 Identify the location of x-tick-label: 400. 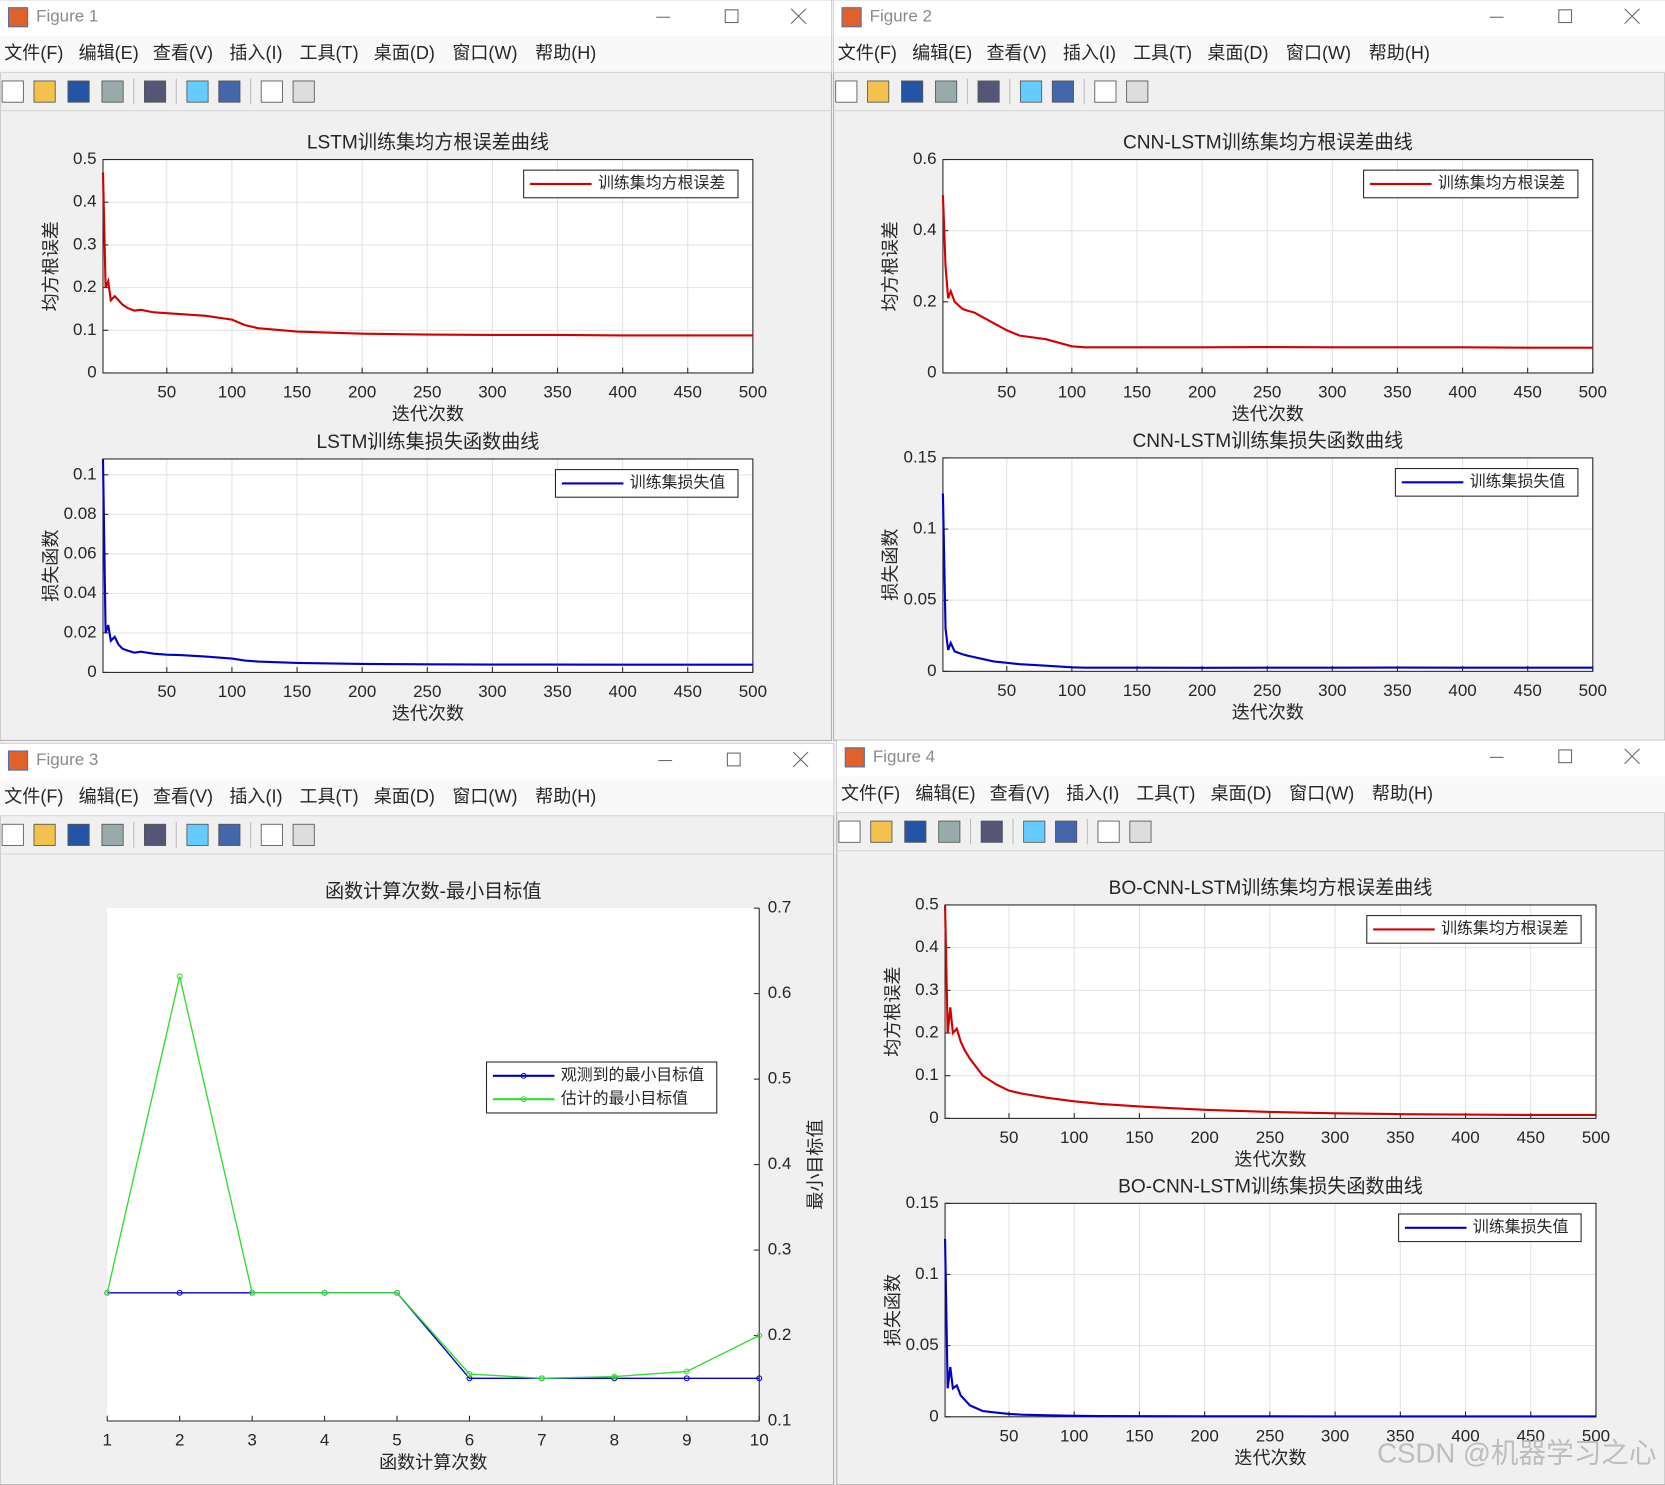
(622, 392).